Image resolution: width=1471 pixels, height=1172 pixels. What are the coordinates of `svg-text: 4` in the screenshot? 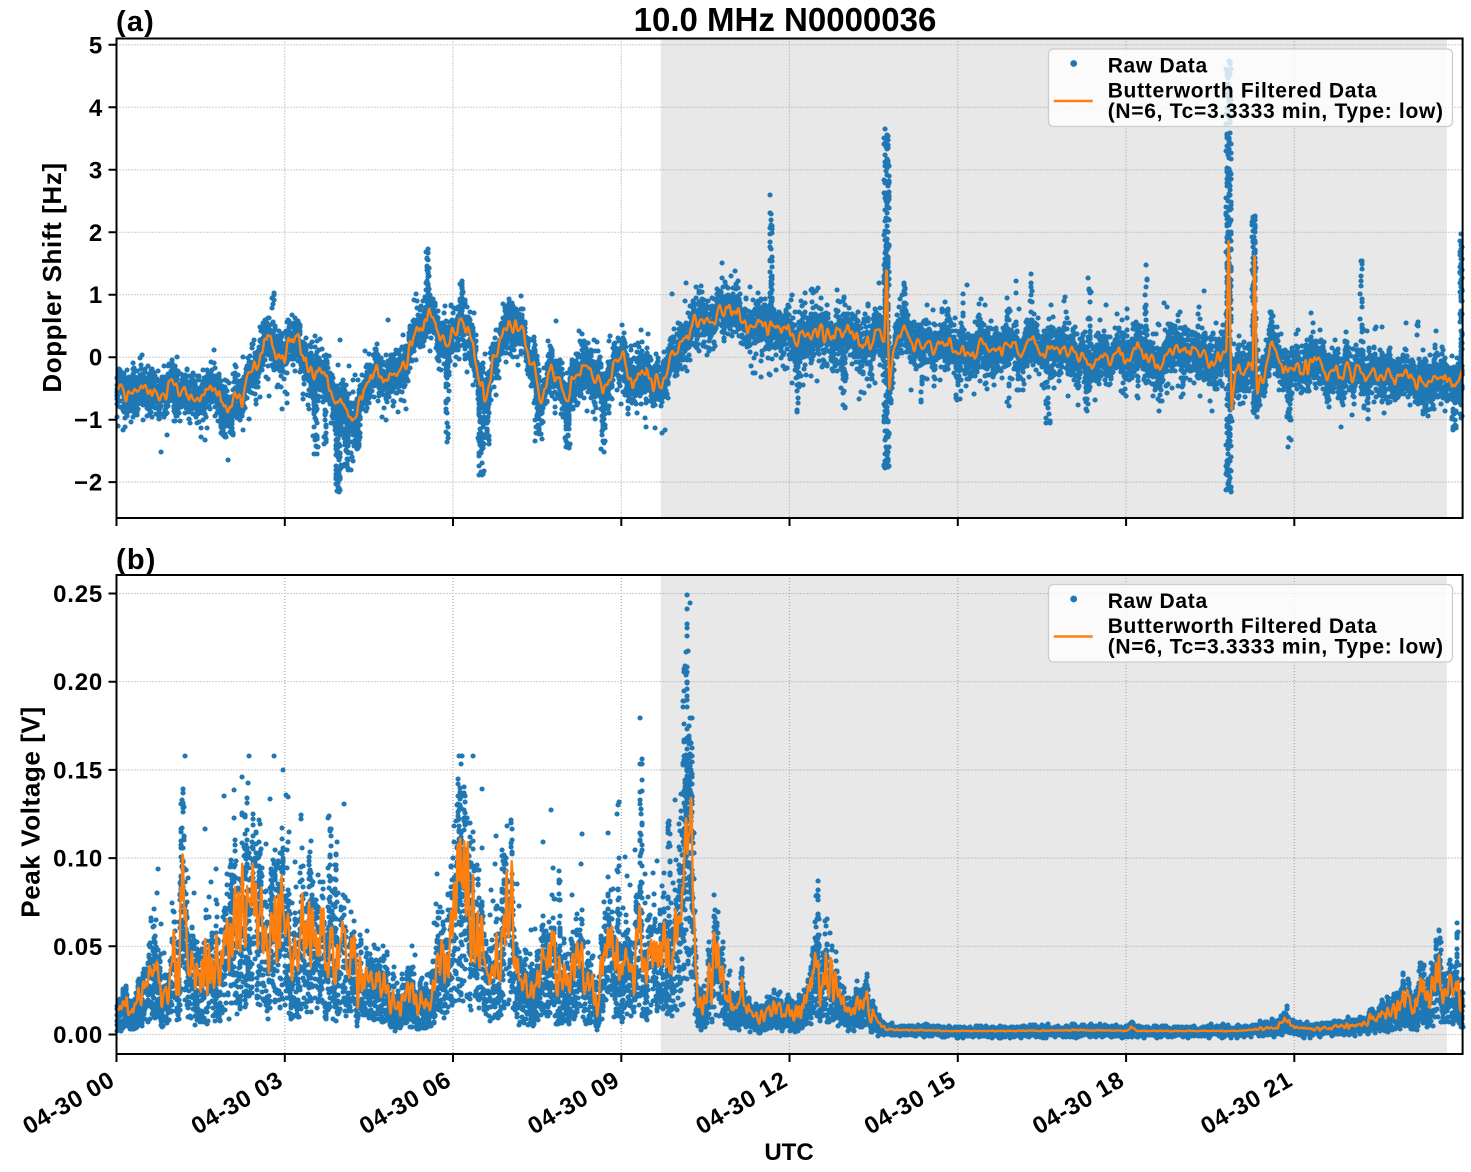 It's located at (96, 108).